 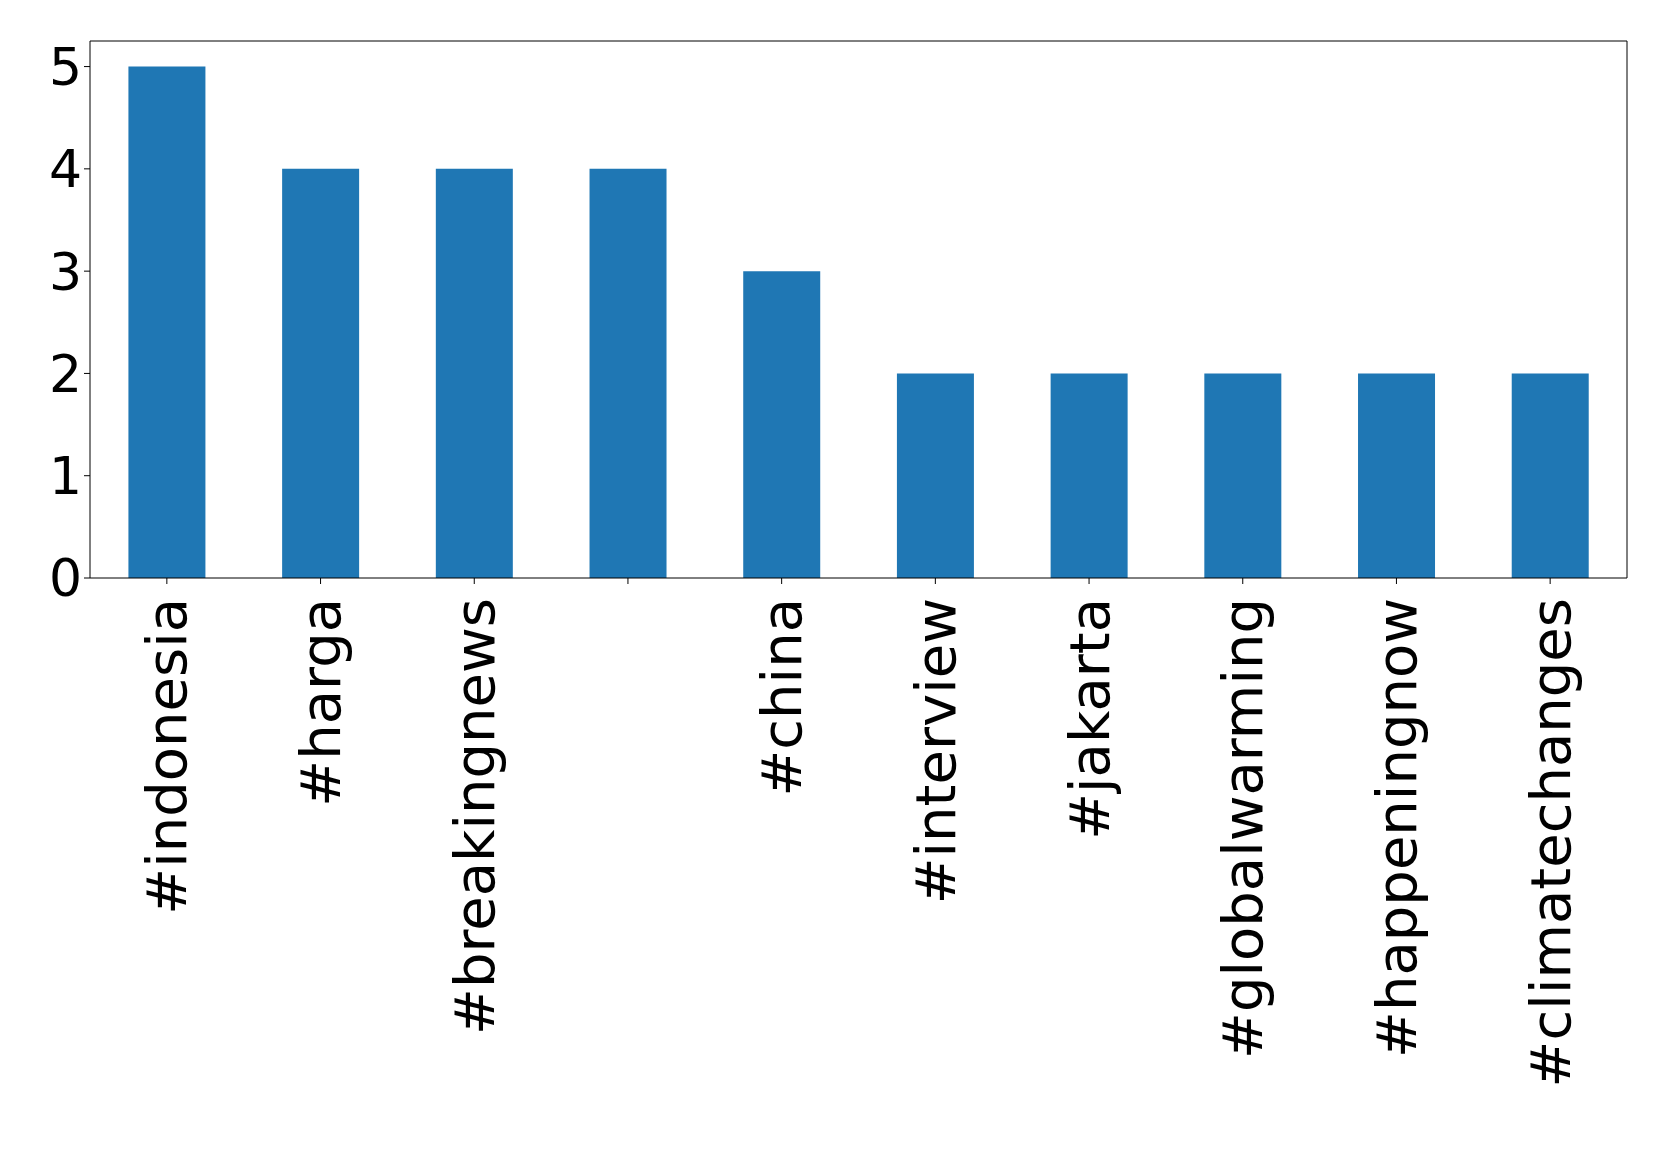 I want to click on x-tick-label: #globalwarming, so click(x=1243, y=829).